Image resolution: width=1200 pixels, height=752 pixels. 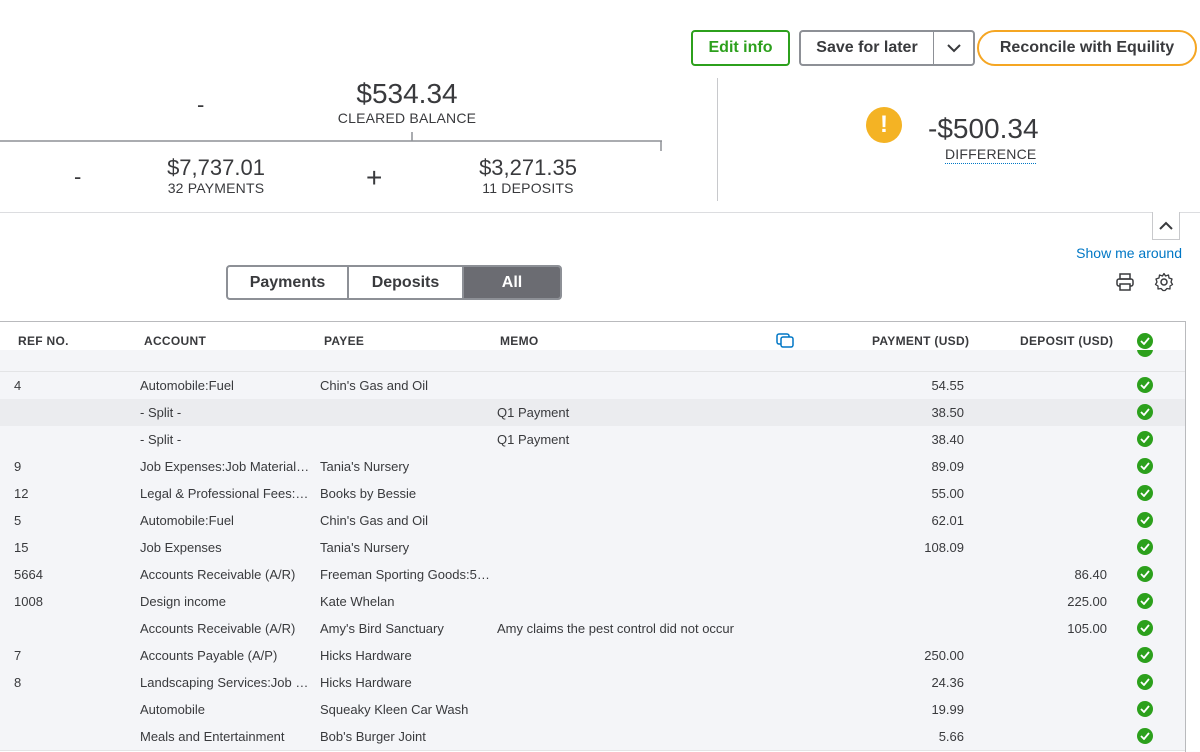 What do you see at coordinates (592, 710) in the screenshot?
I see `table-row: Automobile Squeaky Kleen Car Wash 19.99` at bounding box center [592, 710].